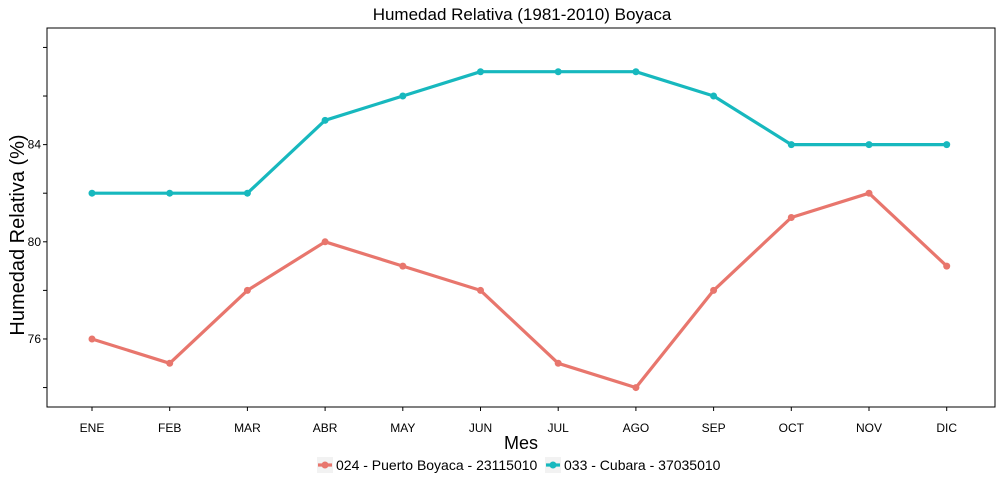 The height and width of the screenshot is (500, 1000). Describe the element at coordinates (37, 217) in the screenshot. I see `y-axis: 76 80 84` at that location.